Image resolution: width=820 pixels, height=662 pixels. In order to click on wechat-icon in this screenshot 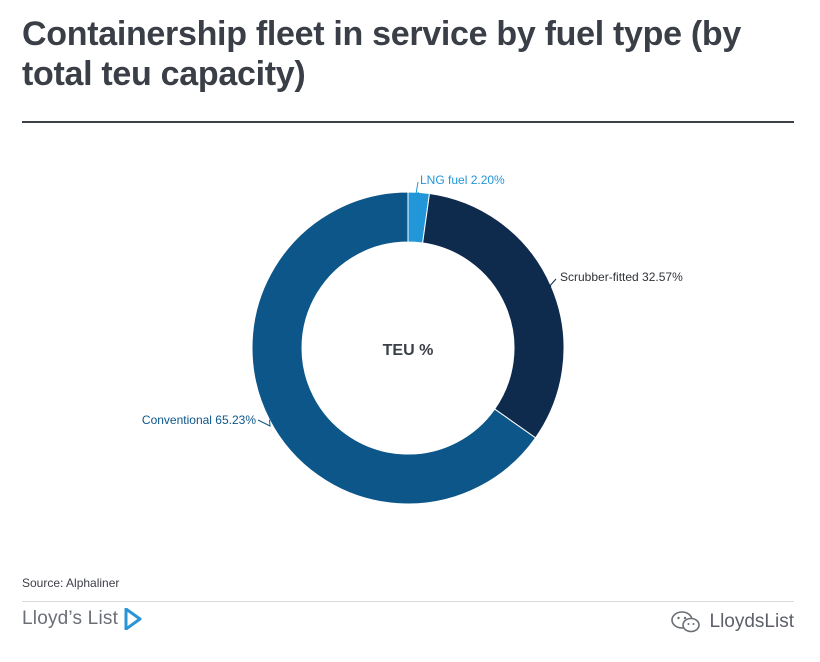, I will do `click(685, 622)`.